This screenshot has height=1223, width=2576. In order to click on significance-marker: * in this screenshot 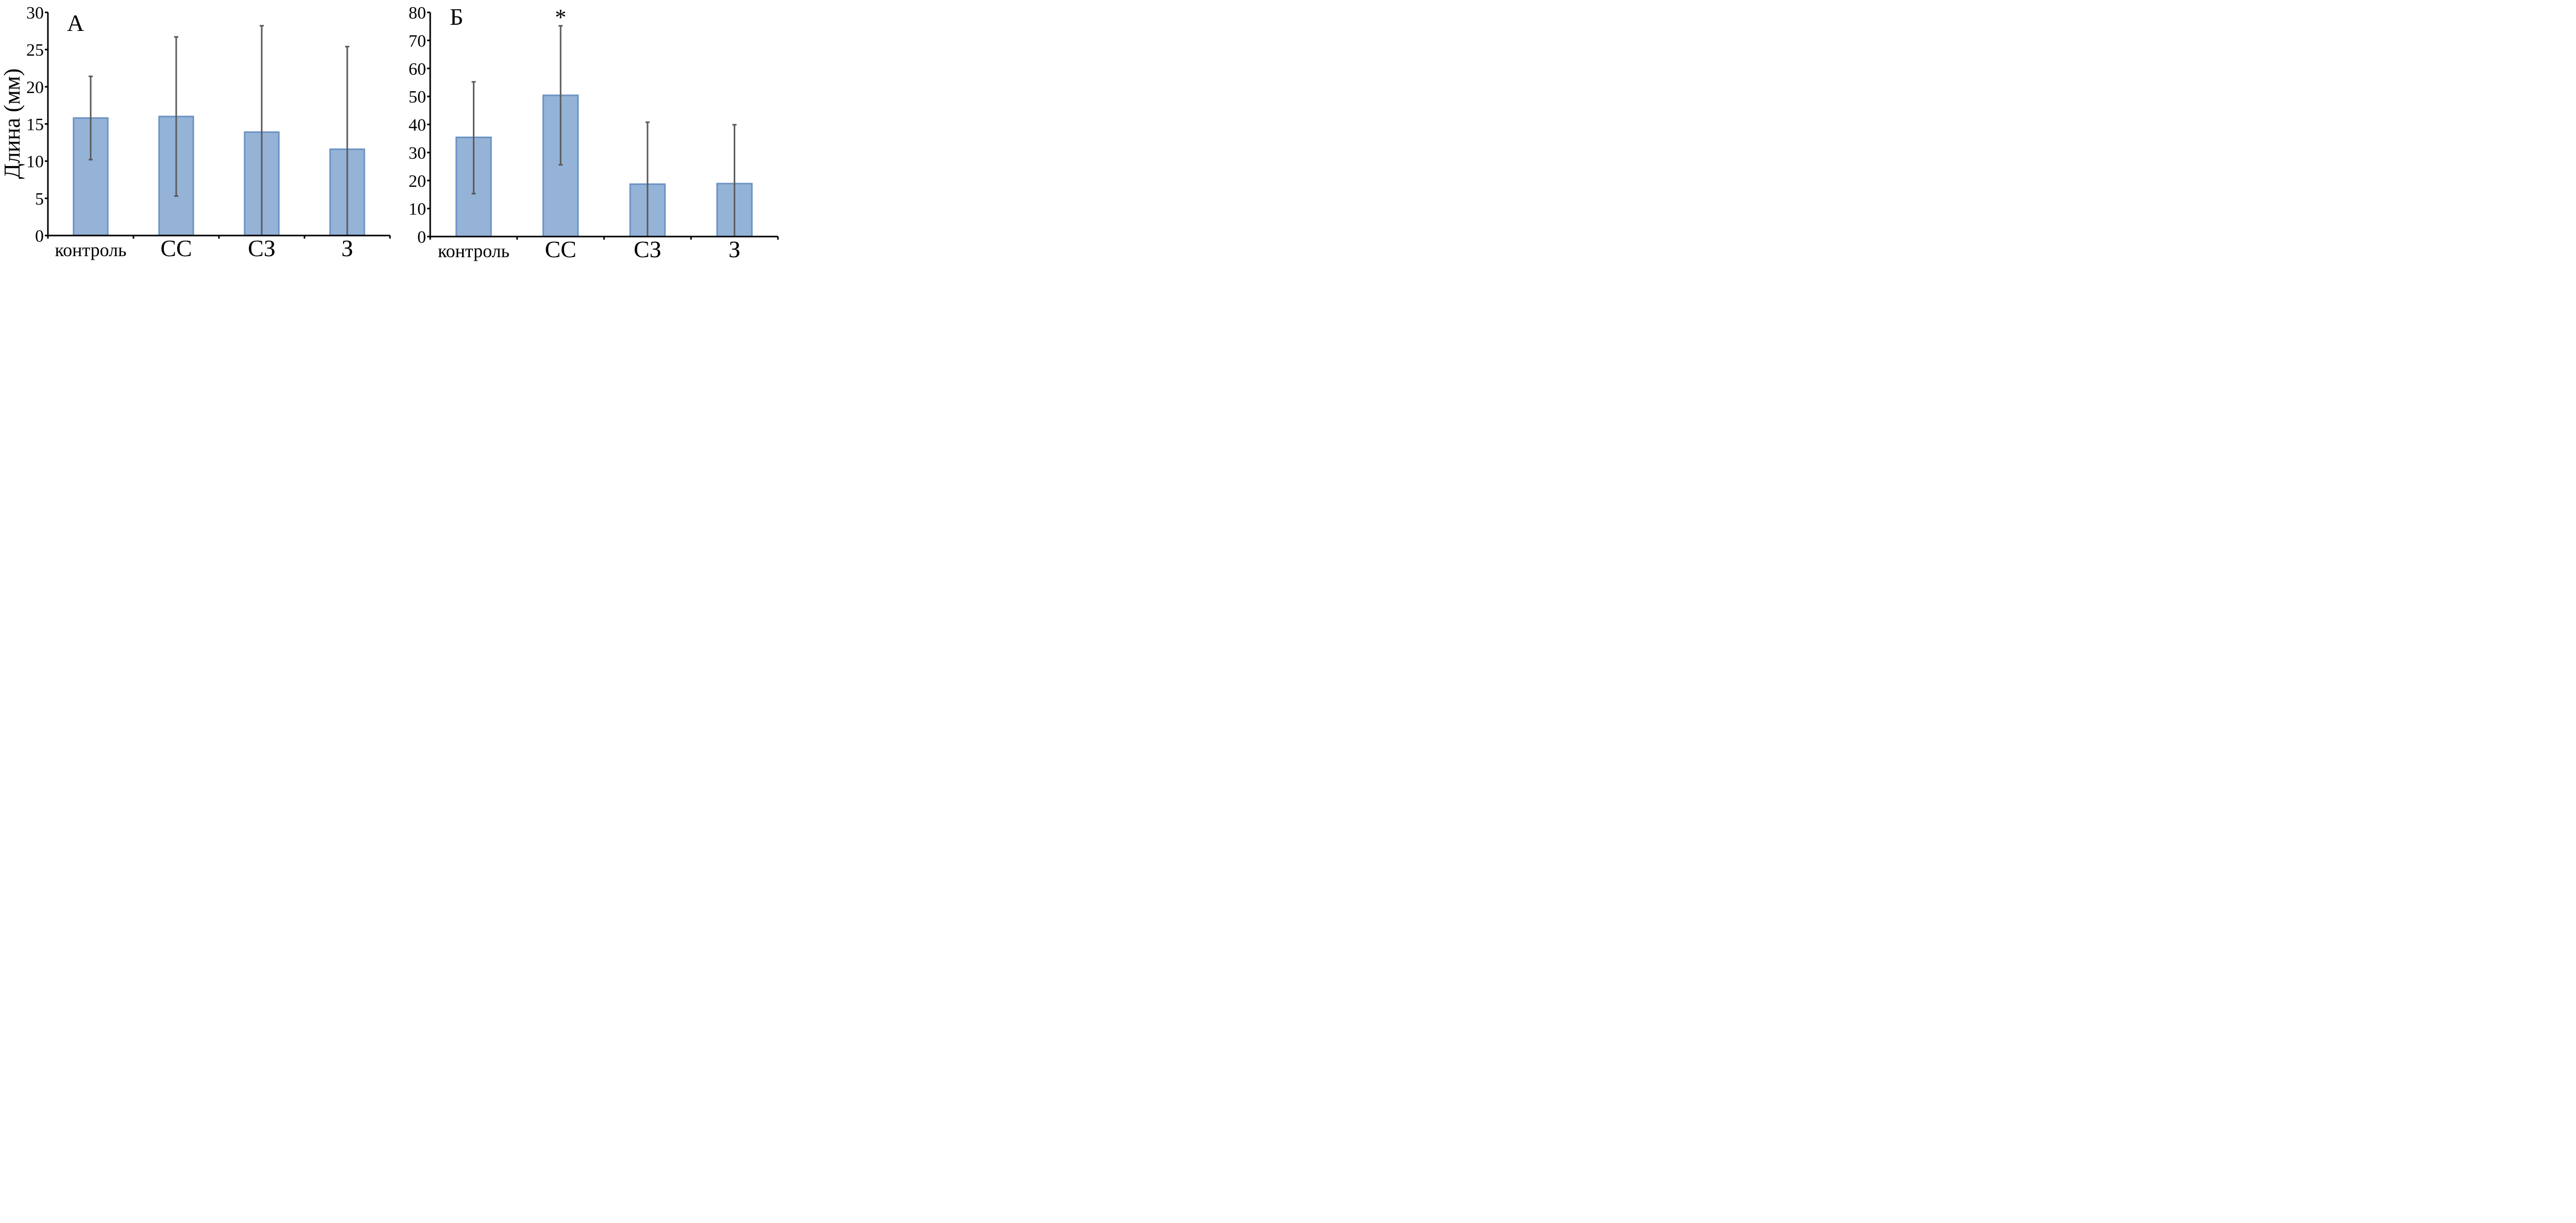, I will do `click(560, 17)`.